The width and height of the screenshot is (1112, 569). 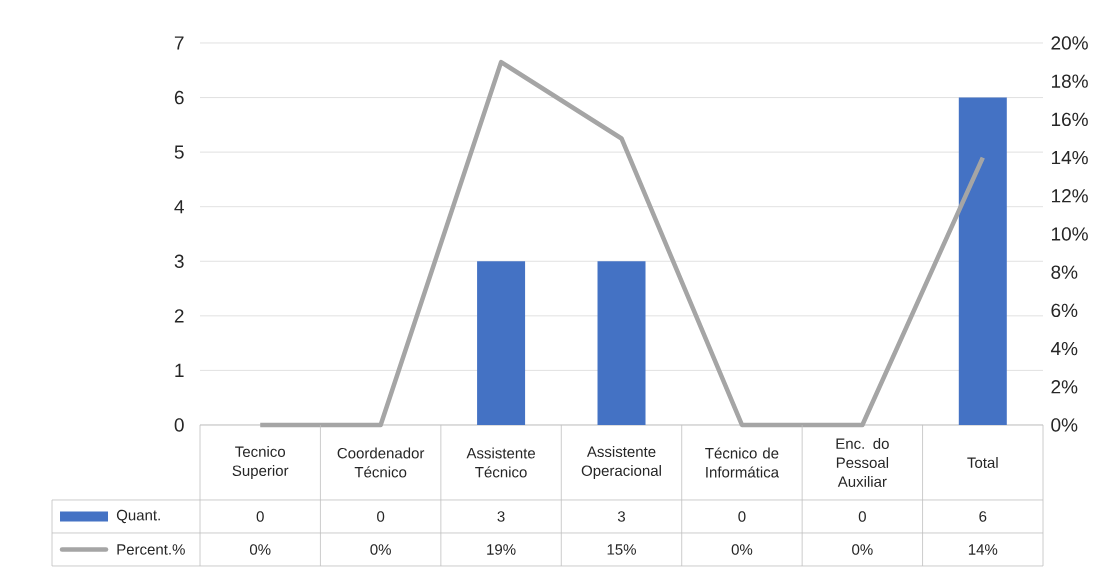 I want to click on data-label: 15%, so click(x=621, y=549).